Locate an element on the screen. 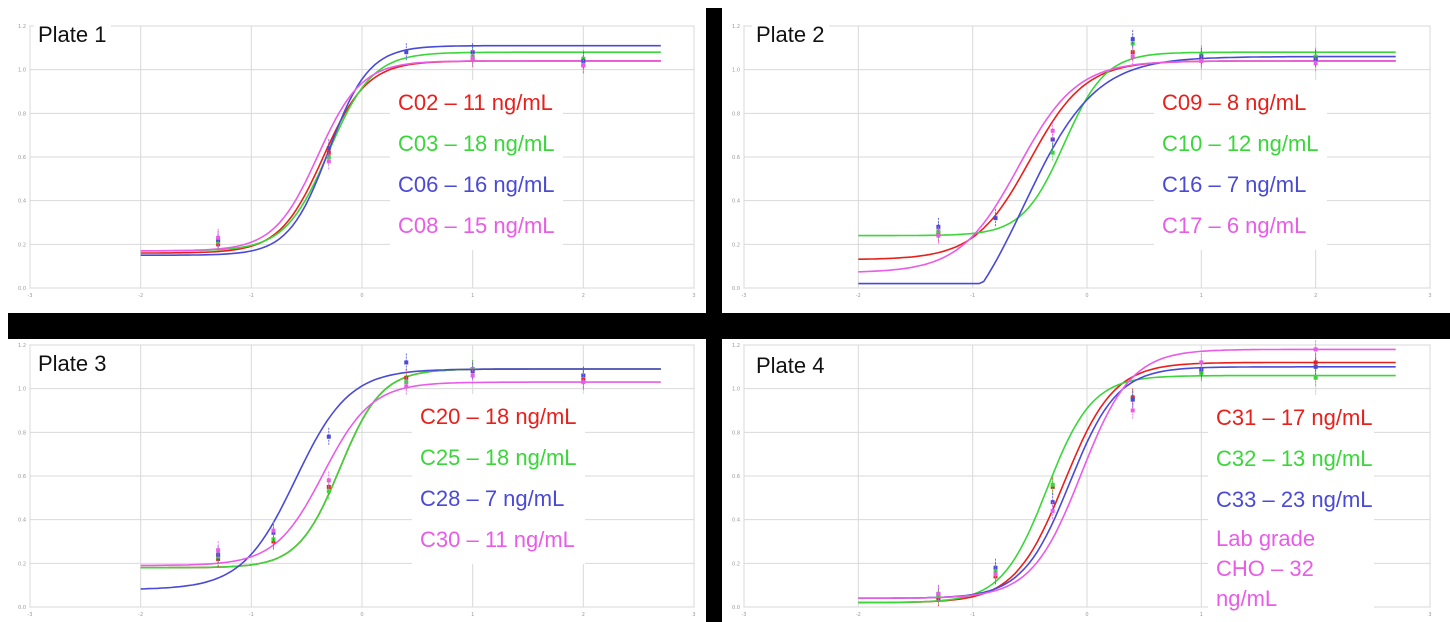  legend-item-c25: C25 – 18 ng/mL is located at coordinates (498, 457).